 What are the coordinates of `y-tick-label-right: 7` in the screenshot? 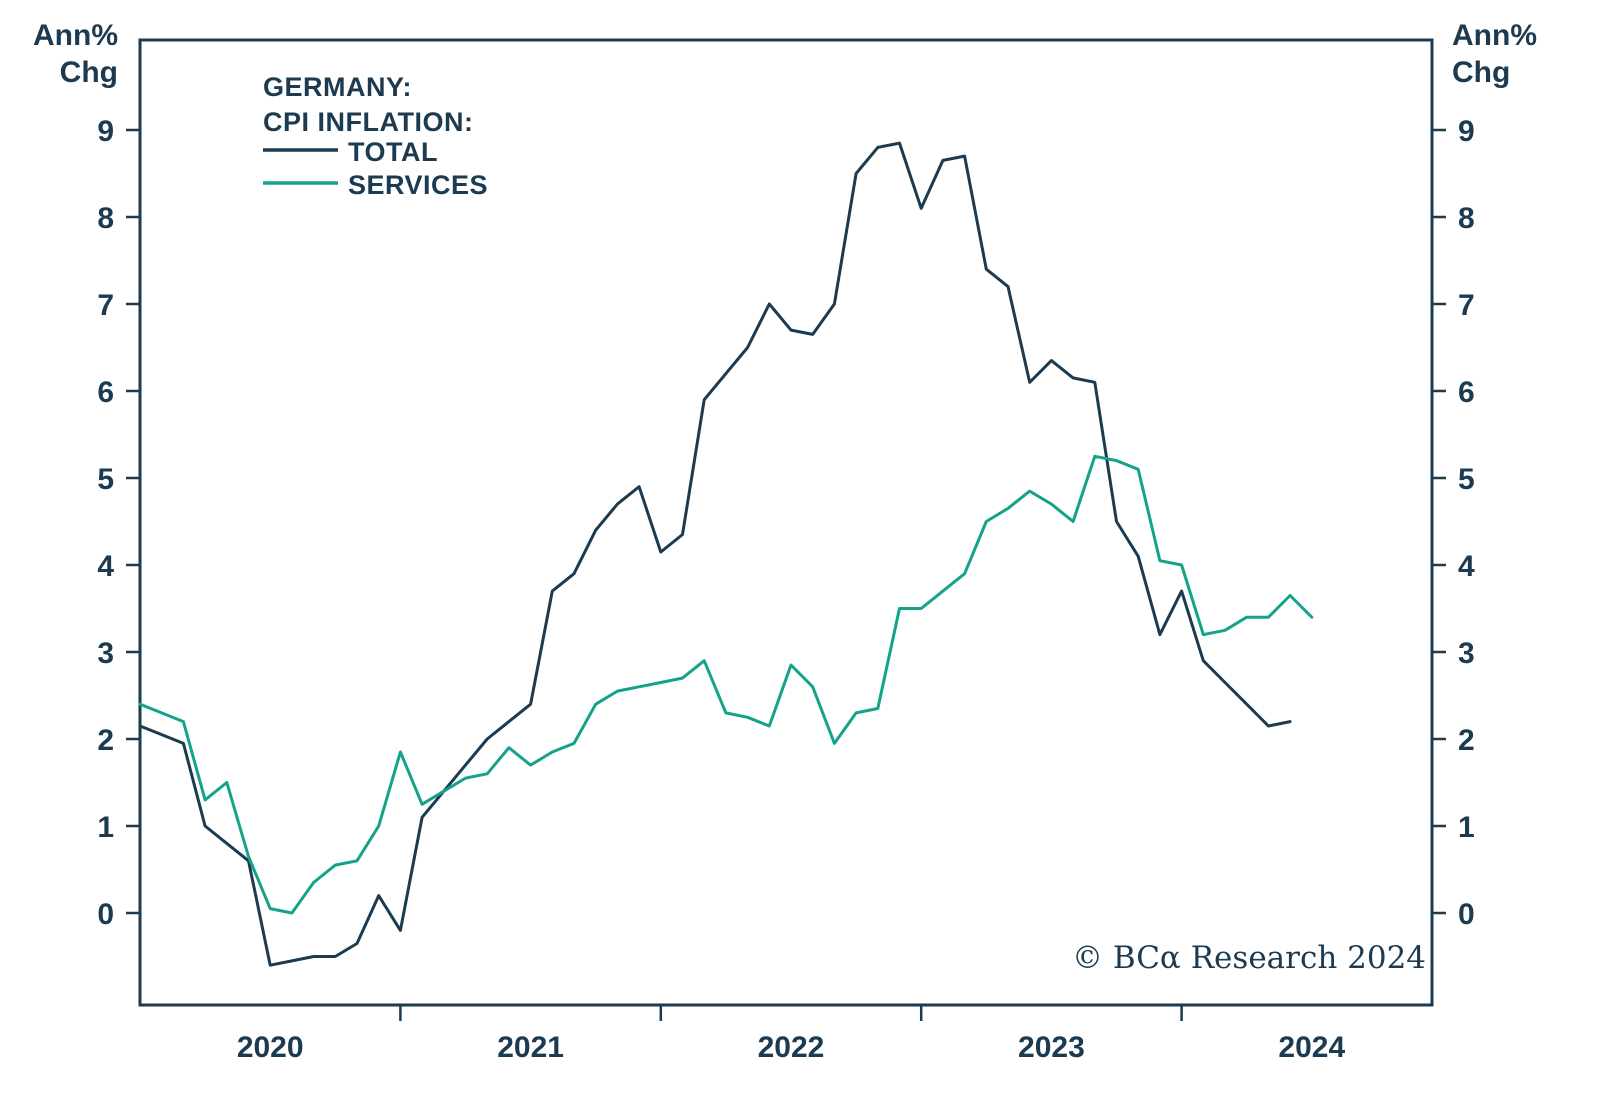 It's located at (1466, 305).